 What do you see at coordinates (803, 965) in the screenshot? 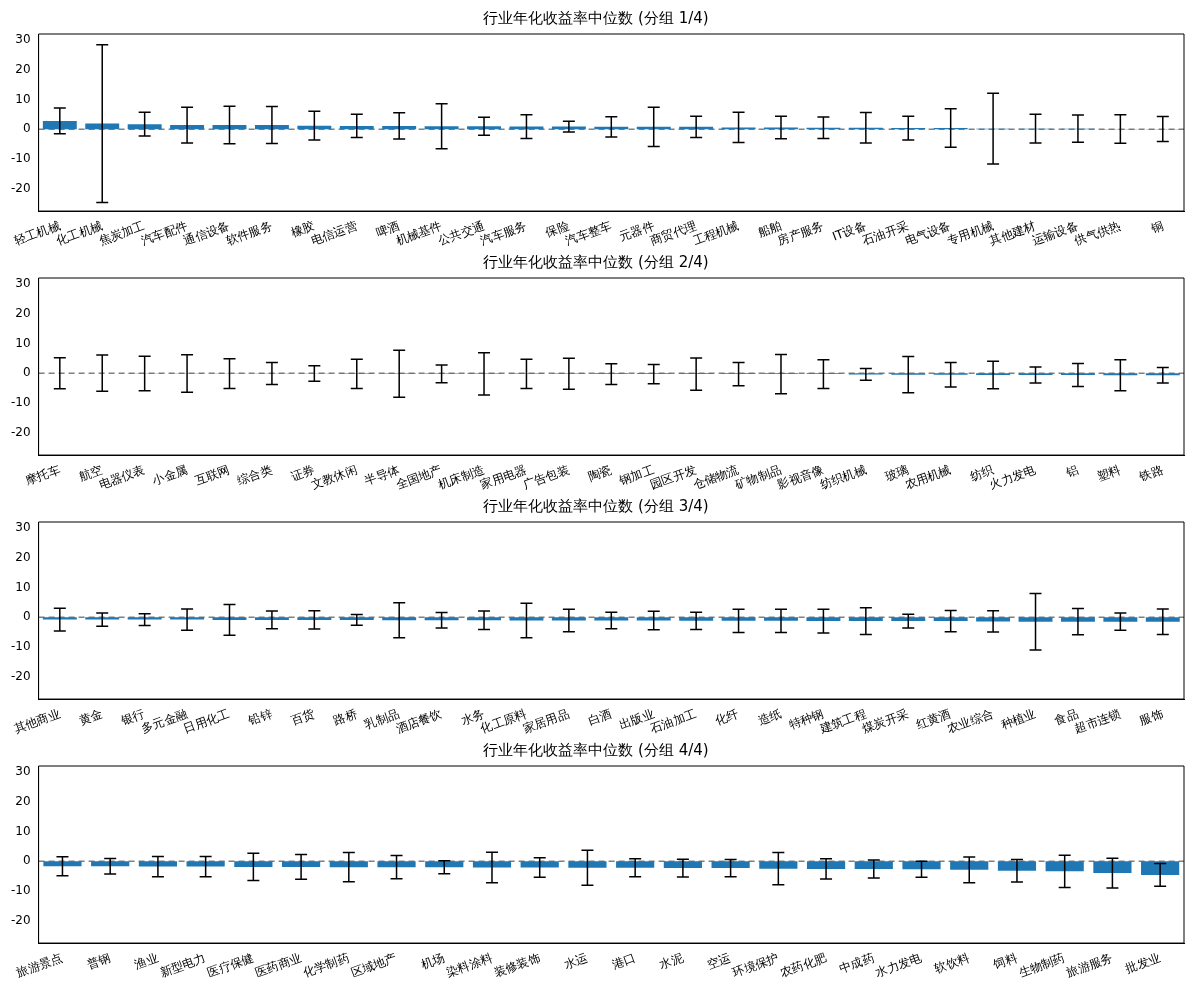
I see `x-tick-label: 农药化肥` at bounding box center [803, 965].